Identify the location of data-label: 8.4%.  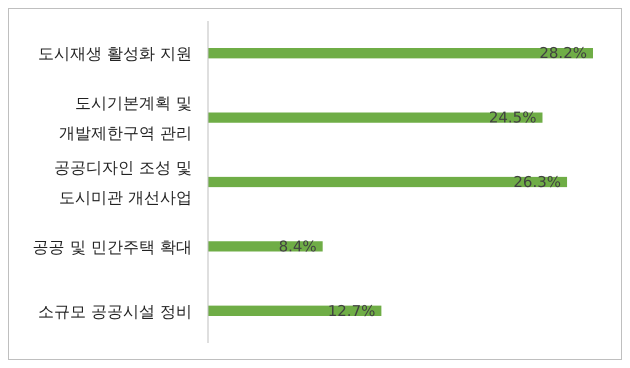
(297, 246).